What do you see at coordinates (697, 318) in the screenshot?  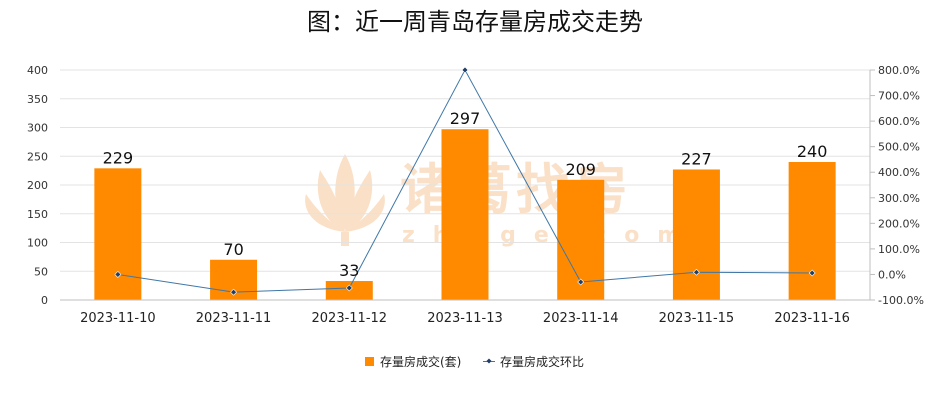 I see `x-tick-label: 2023-11-15` at bounding box center [697, 318].